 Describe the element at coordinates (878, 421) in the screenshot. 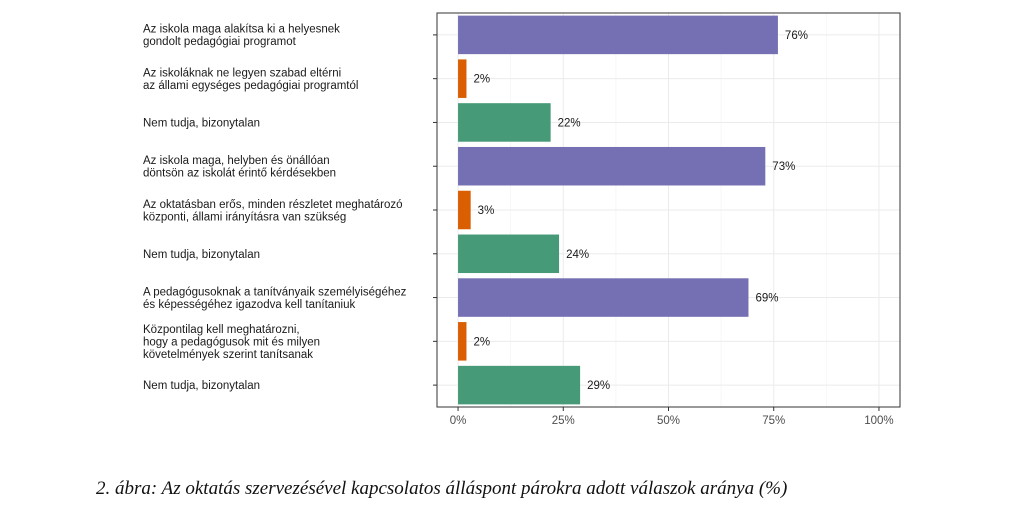

I see `x-tick-label: 100%` at that location.